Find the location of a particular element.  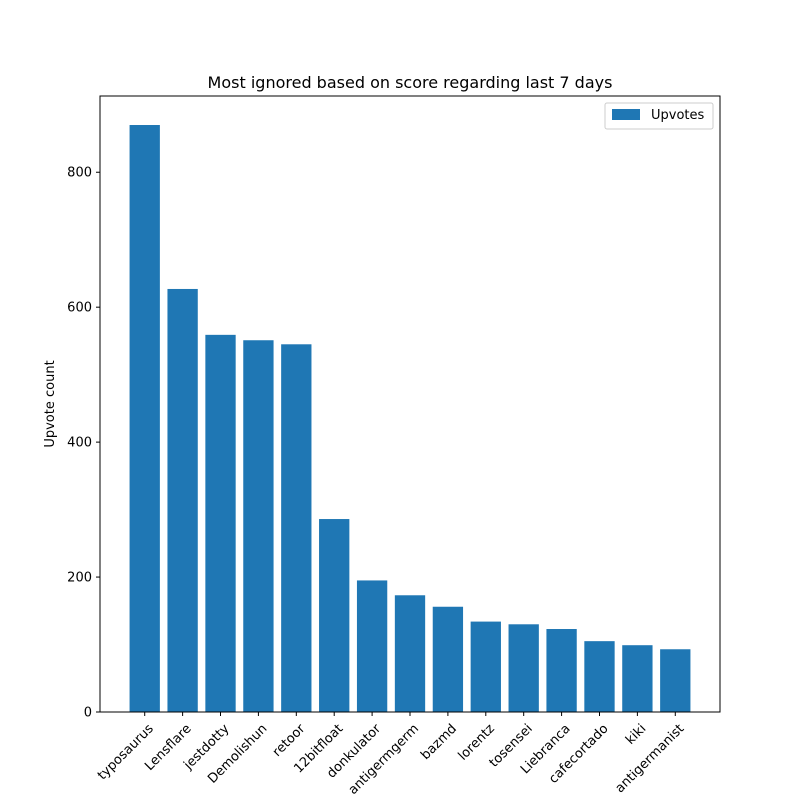

y-tick-label: 800 is located at coordinates (79, 173).